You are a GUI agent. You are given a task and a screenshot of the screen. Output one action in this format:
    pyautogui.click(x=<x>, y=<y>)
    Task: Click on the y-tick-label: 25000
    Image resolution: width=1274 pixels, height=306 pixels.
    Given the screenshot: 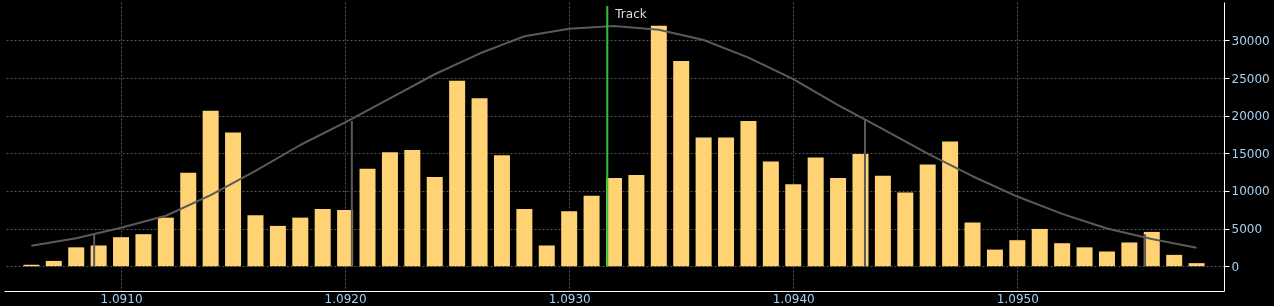 What is the action you would take?
    pyautogui.click(x=1250, y=78)
    